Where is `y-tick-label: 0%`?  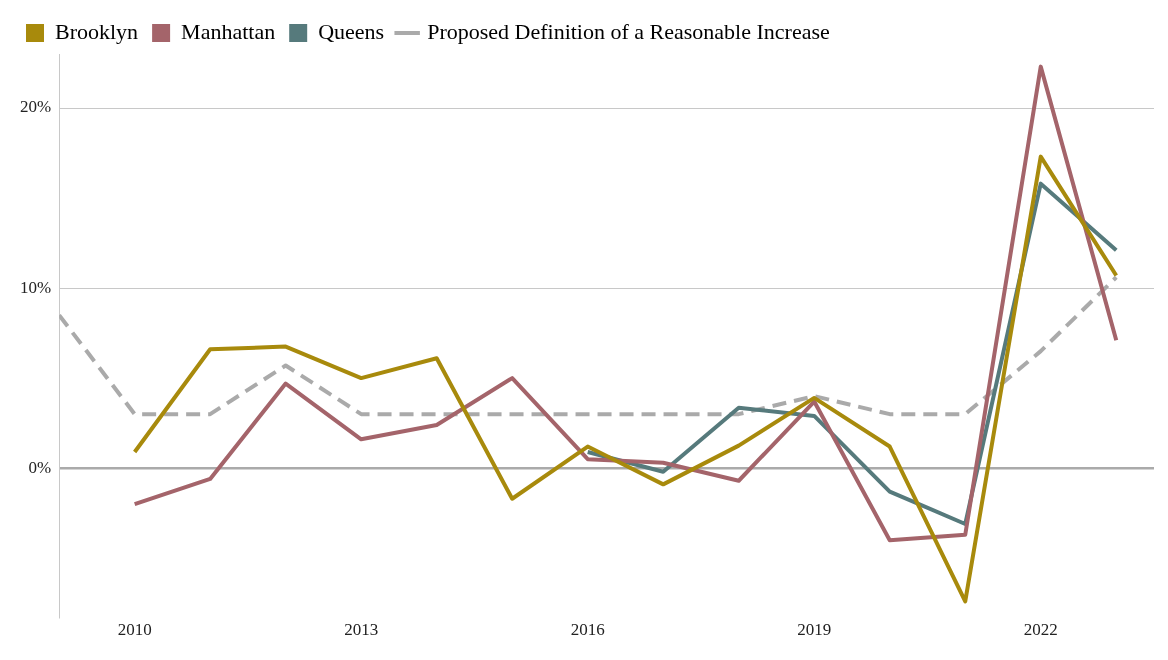 y-tick-label: 0% is located at coordinates (40, 467).